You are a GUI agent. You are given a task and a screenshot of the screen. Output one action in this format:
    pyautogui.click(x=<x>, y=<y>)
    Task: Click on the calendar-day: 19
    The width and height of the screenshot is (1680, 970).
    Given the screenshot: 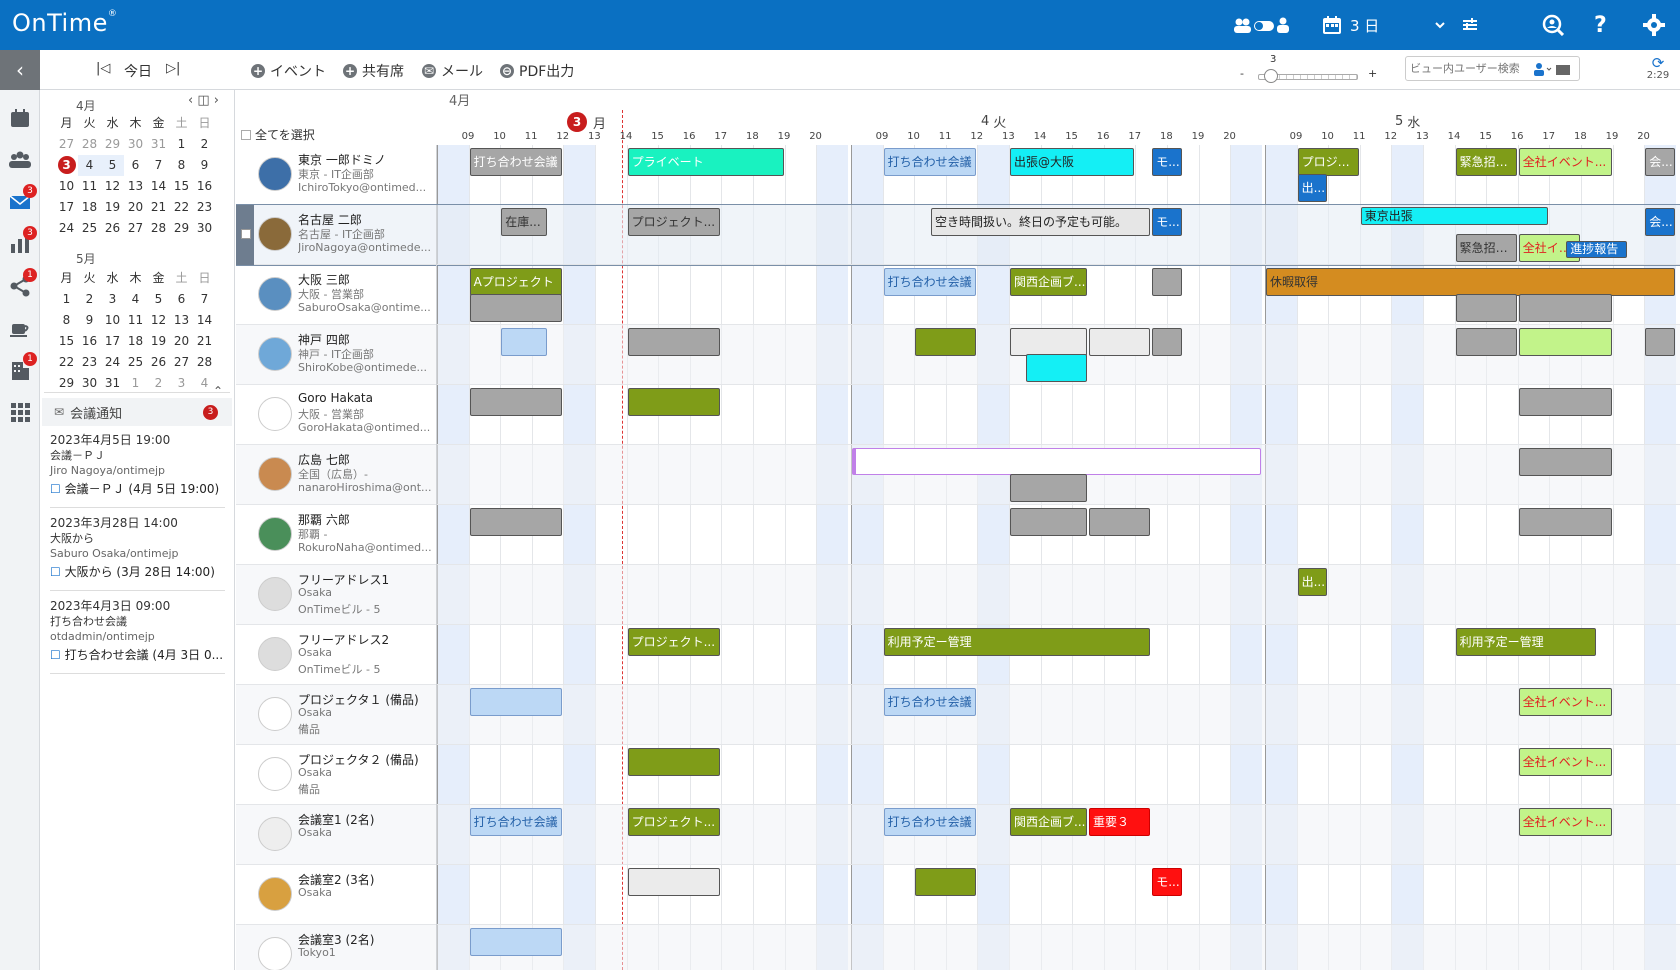 What is the action you would take?
    pyautogui.click(x=158, y=341)
    